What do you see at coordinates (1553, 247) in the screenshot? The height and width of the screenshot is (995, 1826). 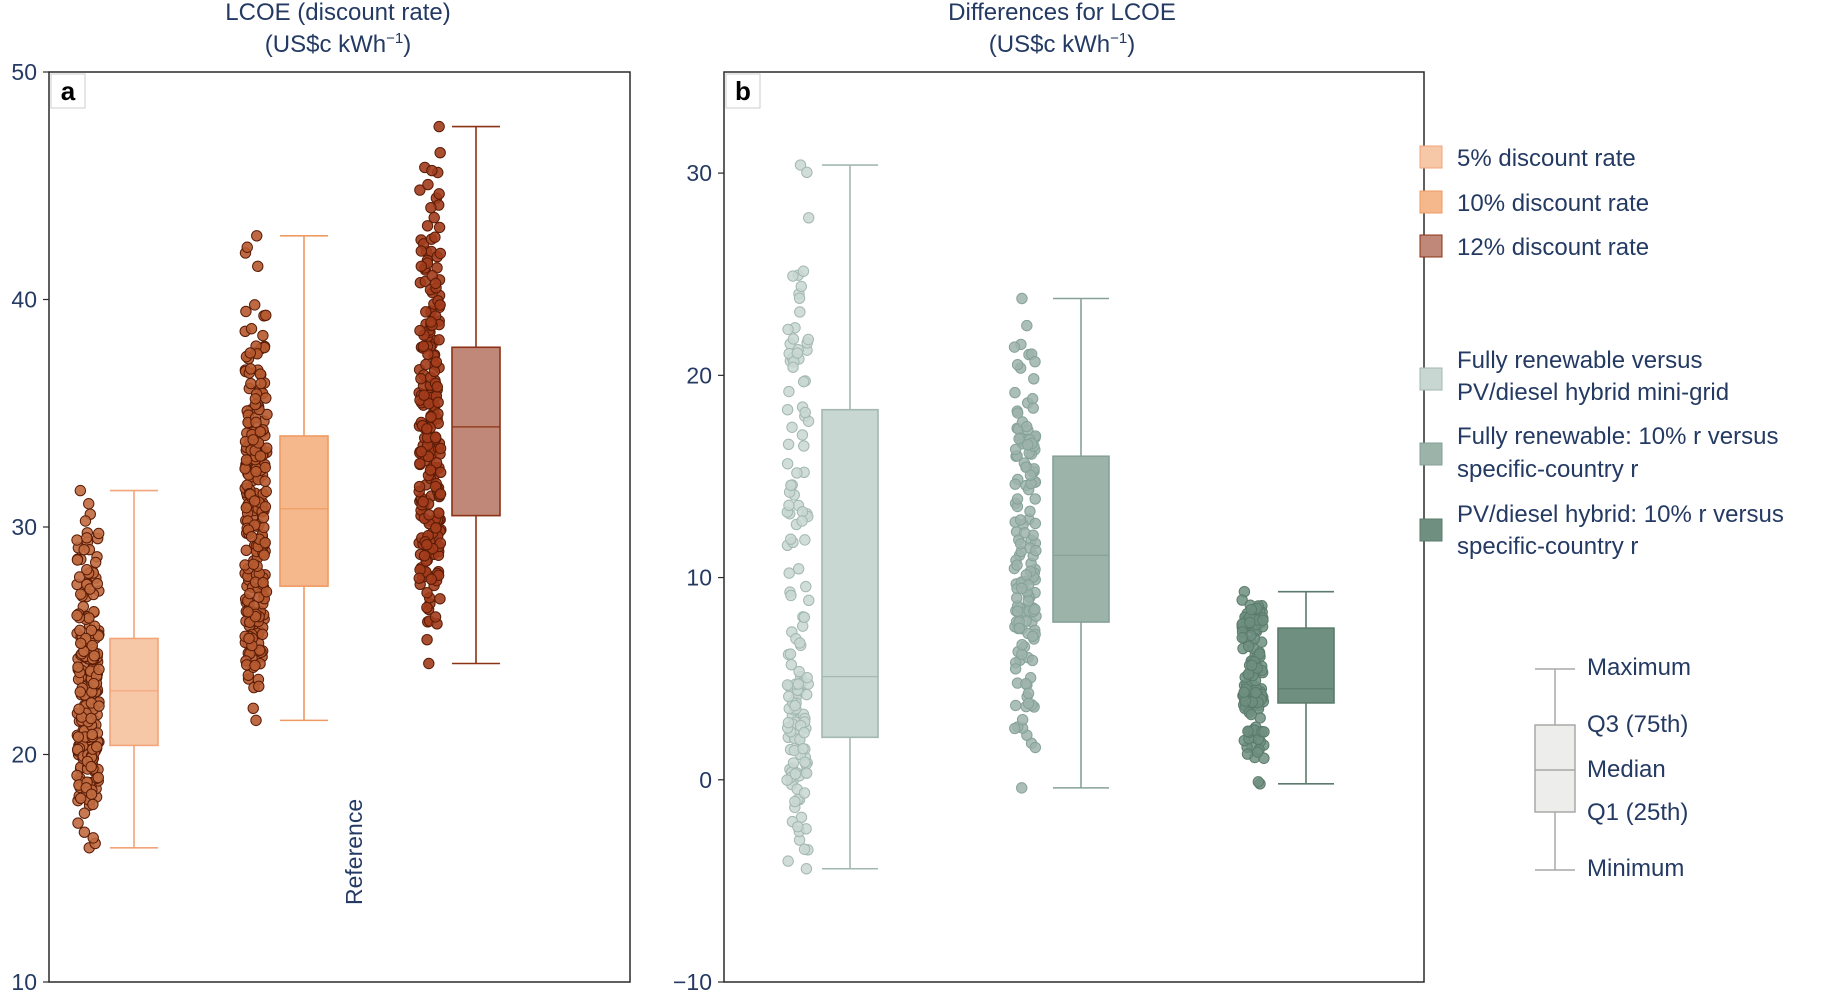 I see `legend-label-12pct: 12% discount rate` at bounding box center [1553, 247].